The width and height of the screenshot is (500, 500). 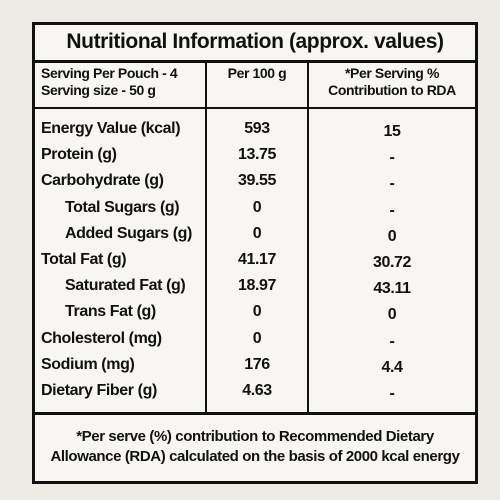 I want to click on rda-percent: 30.72, so click(x=392, y=262).